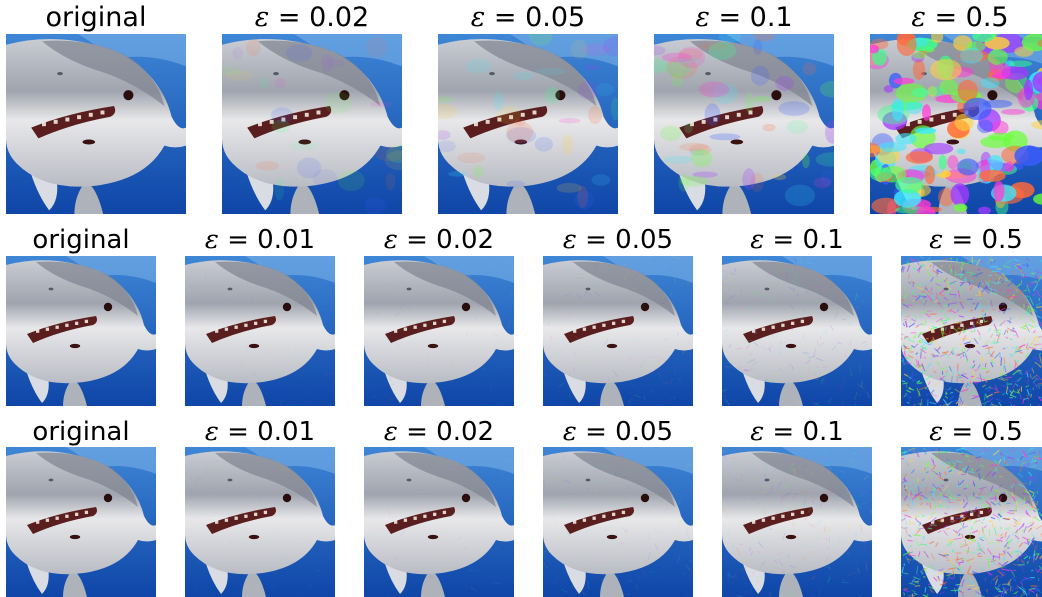 The height and width of the screenshot is (597, 1042). Describe the element at coordinates (797, 298) in the screenshot. I see `image-panel: ε = 0.1` at that location.